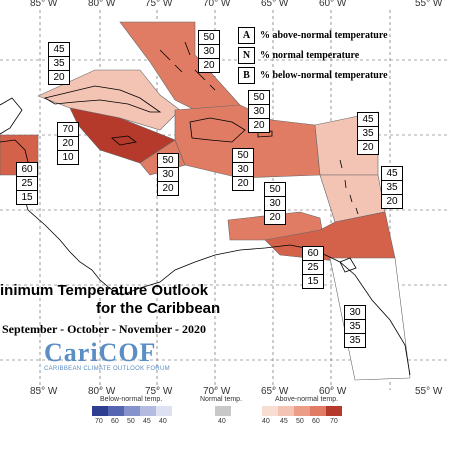 This screenshot has height=450, width=450. Describe the element at coordinates (266, 421) in the screenshot. I see `colorbar-tick-above-40: 40` at that location.